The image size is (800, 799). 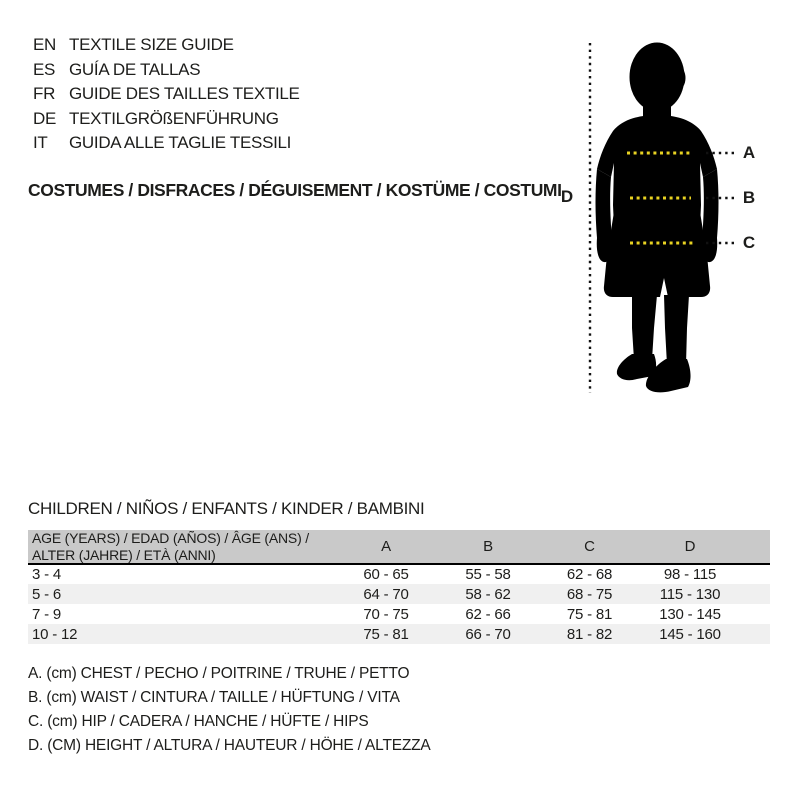 I want to click on waist-cell: 62 - 66, so click(x=488, y=614).